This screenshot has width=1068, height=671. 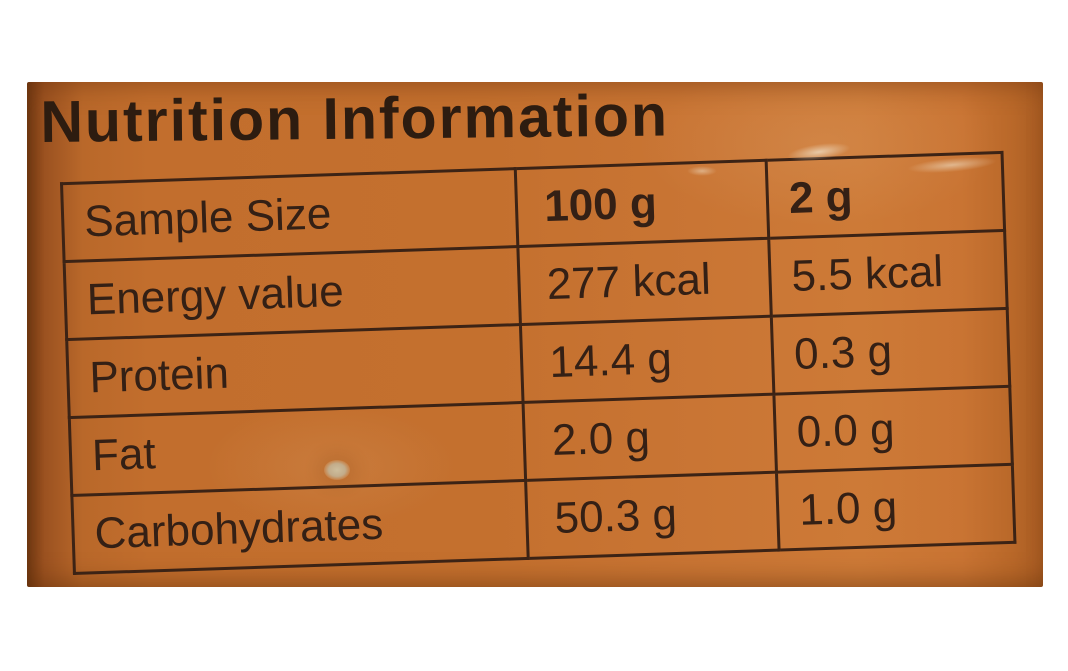 I want to click on per-2g-cell: 0.3 g, so click(x=890, y=351).